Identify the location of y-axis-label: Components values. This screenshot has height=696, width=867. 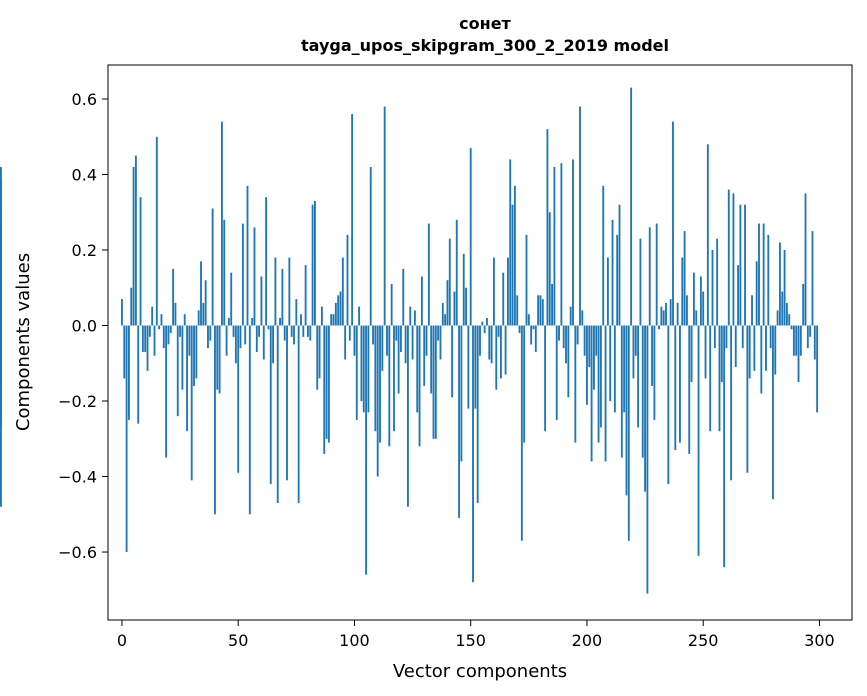
(23, 342).